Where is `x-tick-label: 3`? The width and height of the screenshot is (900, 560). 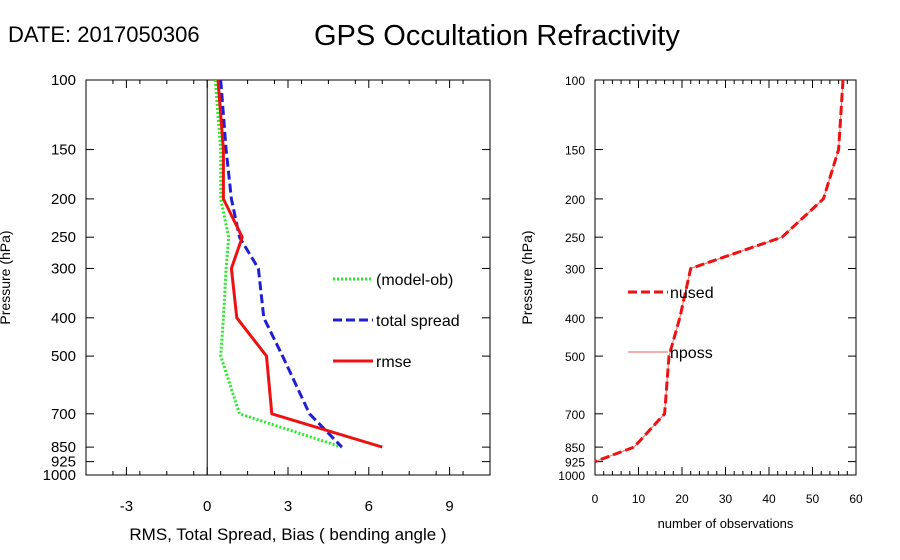 x-tick-label: 3 is located at coordinates (288, 506).